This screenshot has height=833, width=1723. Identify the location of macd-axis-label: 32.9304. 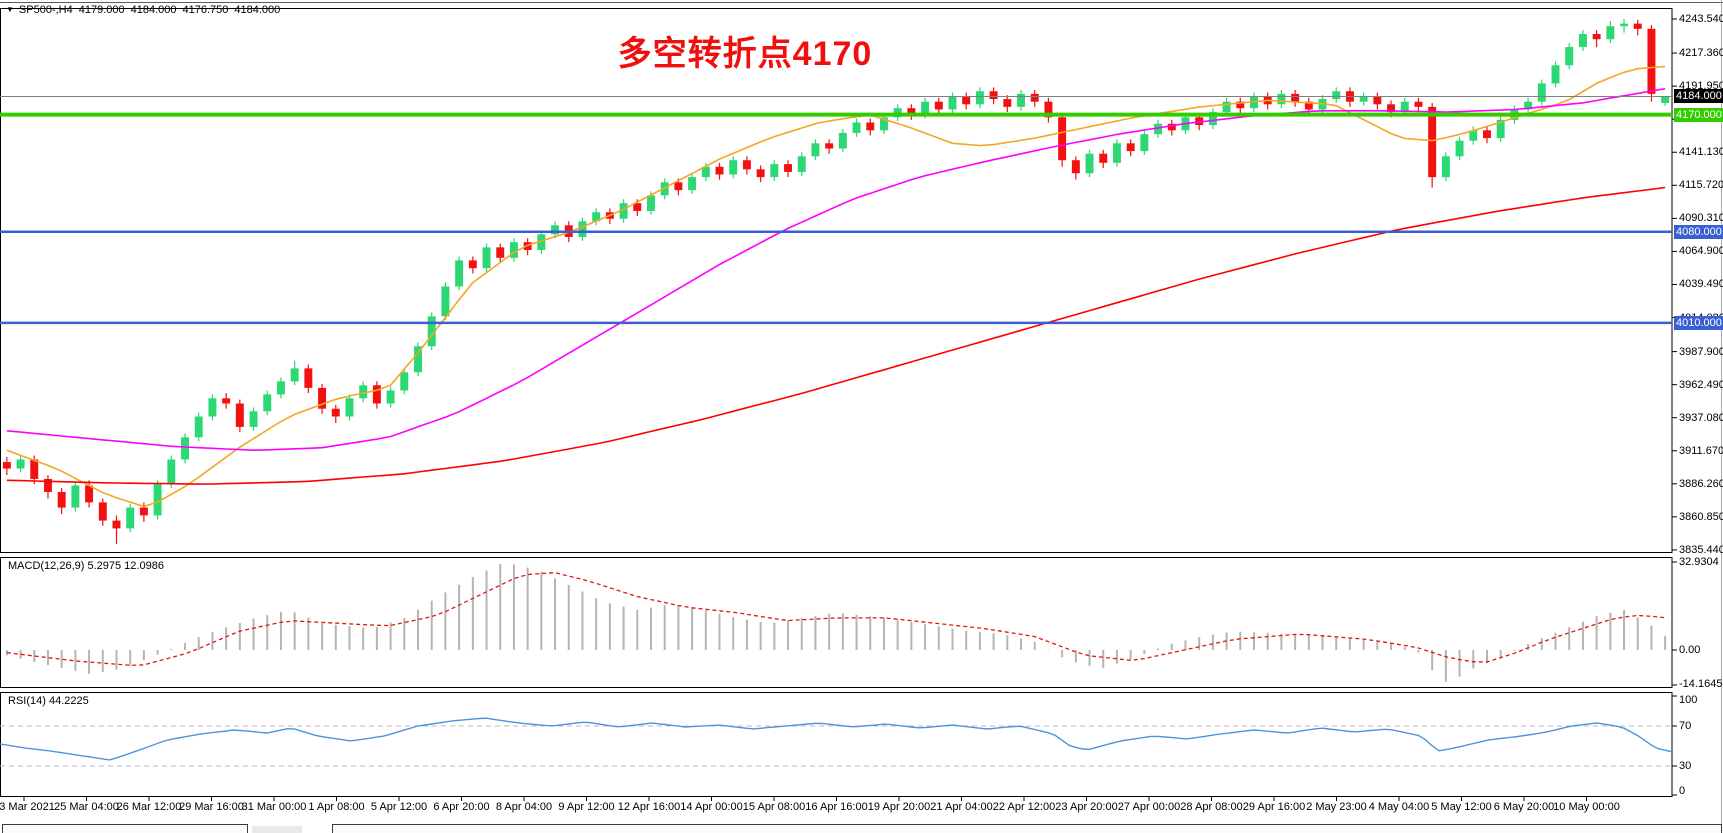
(1699, 562).